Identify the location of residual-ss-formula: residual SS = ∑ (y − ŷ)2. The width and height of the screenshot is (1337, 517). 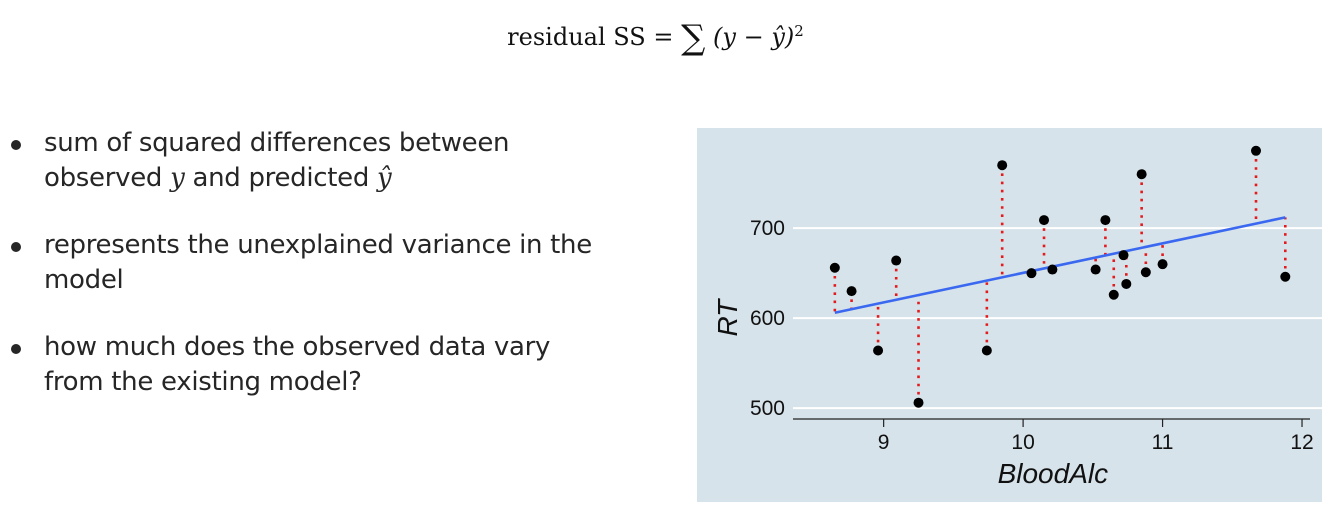
(655, 38).